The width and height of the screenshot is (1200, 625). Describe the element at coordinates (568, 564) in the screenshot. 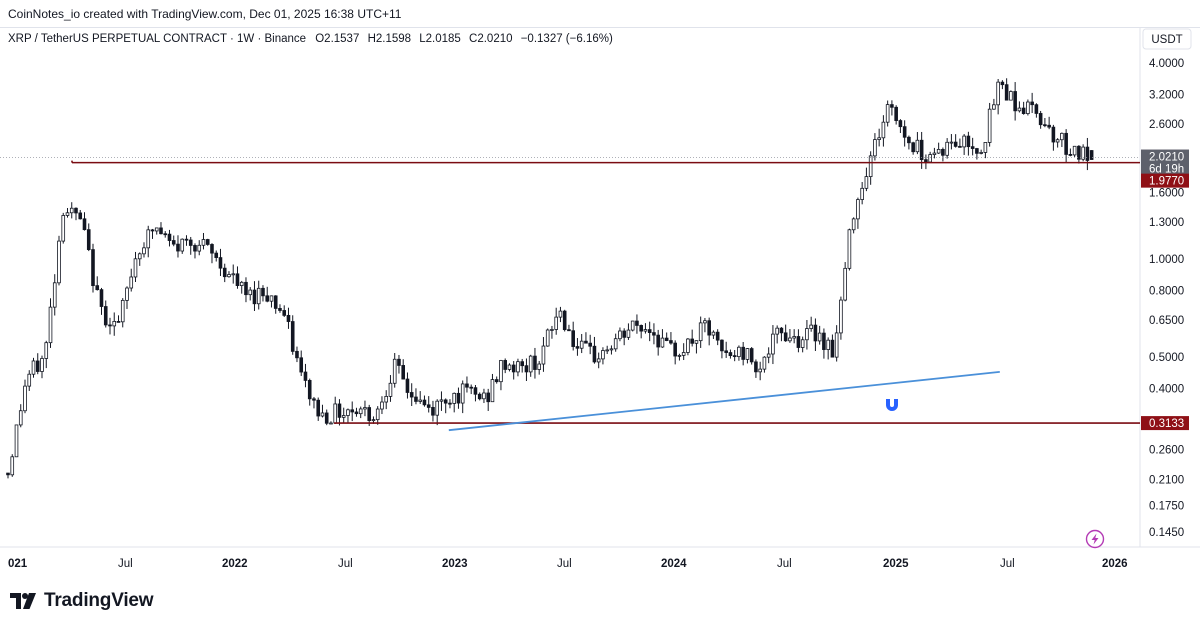

I see `time-axis: 021 Jul 2022 Jul 2023 Jul 2024 Jul 2025 Jul 2026` at that location.